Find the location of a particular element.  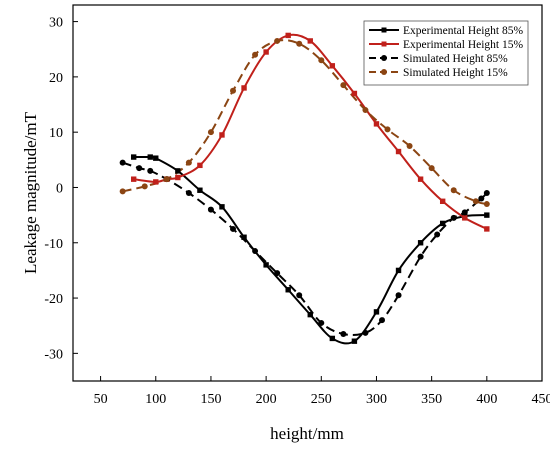

y-tick-label: 20 is located at coordinates (56, 78).